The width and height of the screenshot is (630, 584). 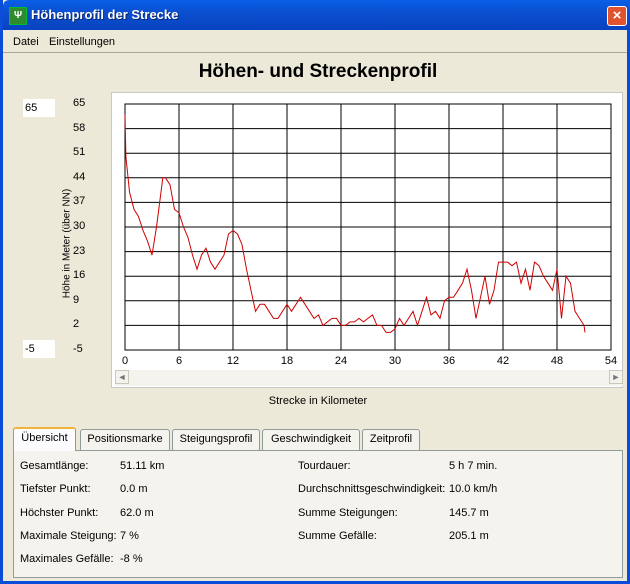 I want to click on tab-uebersicht: Übersicht, so click(x=44, y=439).